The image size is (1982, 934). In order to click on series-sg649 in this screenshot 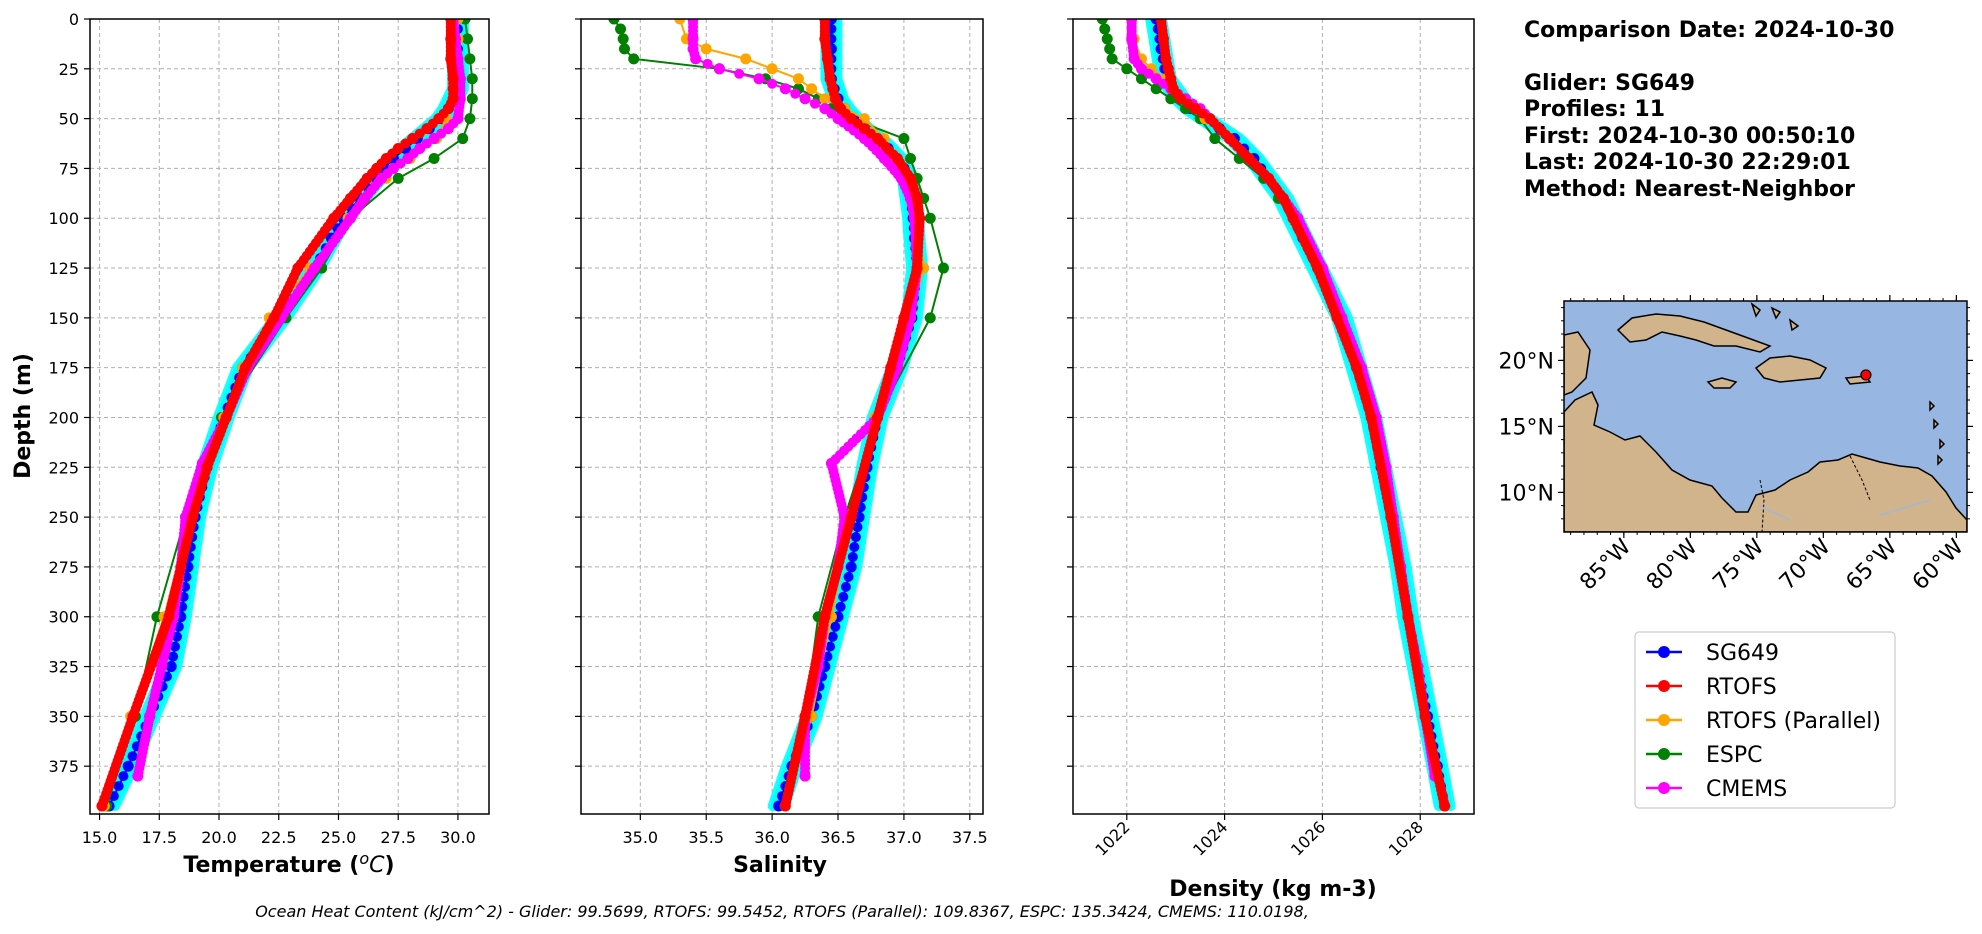, I will do `click(1300, 415)`.